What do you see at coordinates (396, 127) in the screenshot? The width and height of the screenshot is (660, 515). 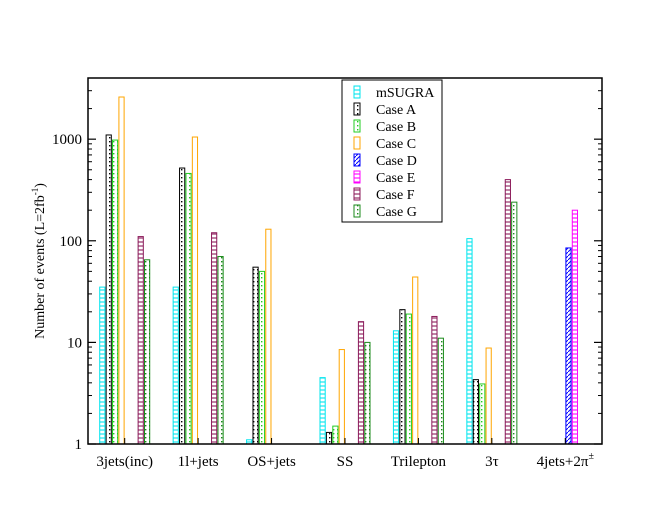 I see `legend-label-case-b: Case B` at bounding box center [396, 127].